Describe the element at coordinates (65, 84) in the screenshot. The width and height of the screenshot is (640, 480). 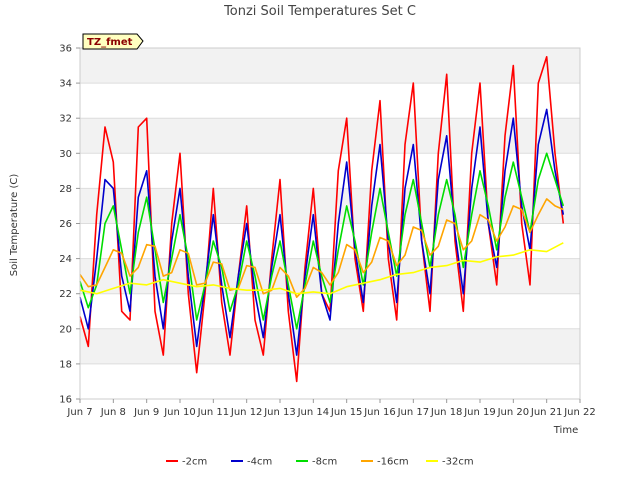
I see `y-tick-label: 34` at that location.